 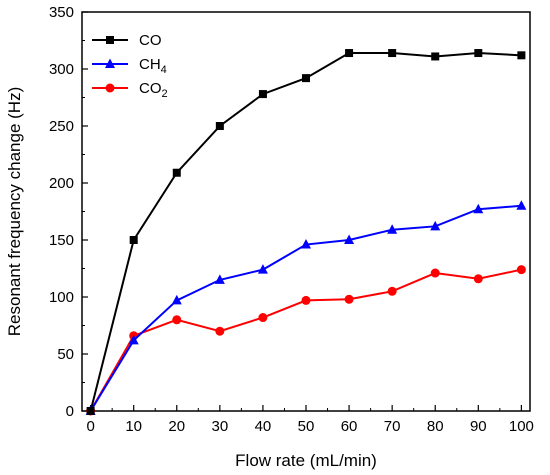 What do you see at coordinates (220, 426) in the screenshot?
I see `x-tick-label: 30` at bounding box center [220, 426].